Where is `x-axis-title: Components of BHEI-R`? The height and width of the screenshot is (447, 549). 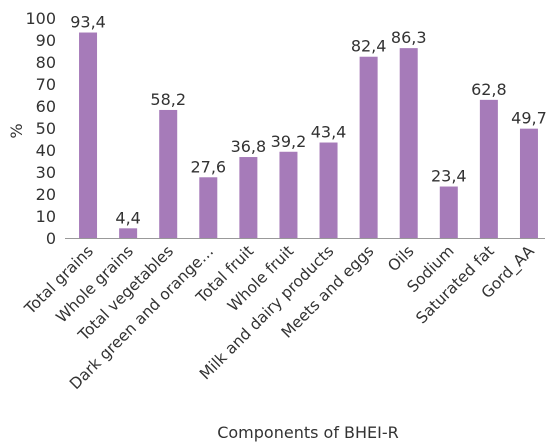 x-axis-title: Components of BHEI-R is located at coordinates (308, 432).